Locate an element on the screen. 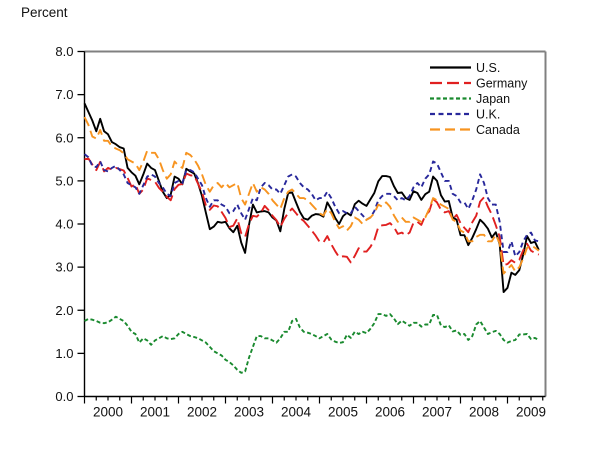  legend-label-germany: Germany is located at coordinates (502, 84).